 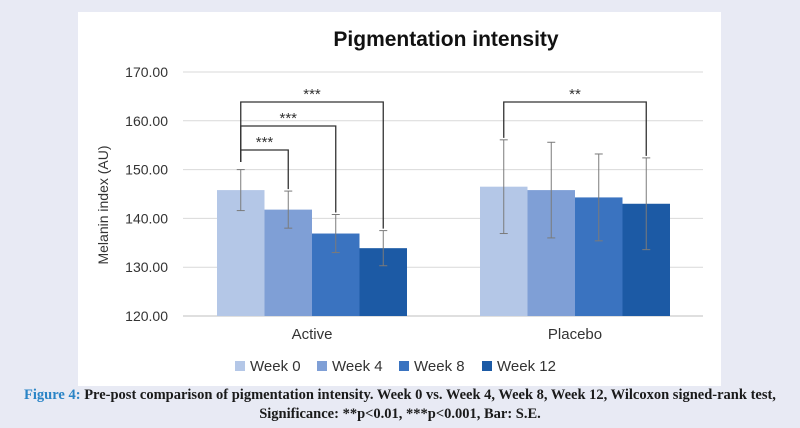 What do you see at coordinates (146, 194) in the screenshot?
I see `y-tick-labels: 120.00 130.00 140.00 150.00 160.00 170.00` at bounding box center [146, 194].